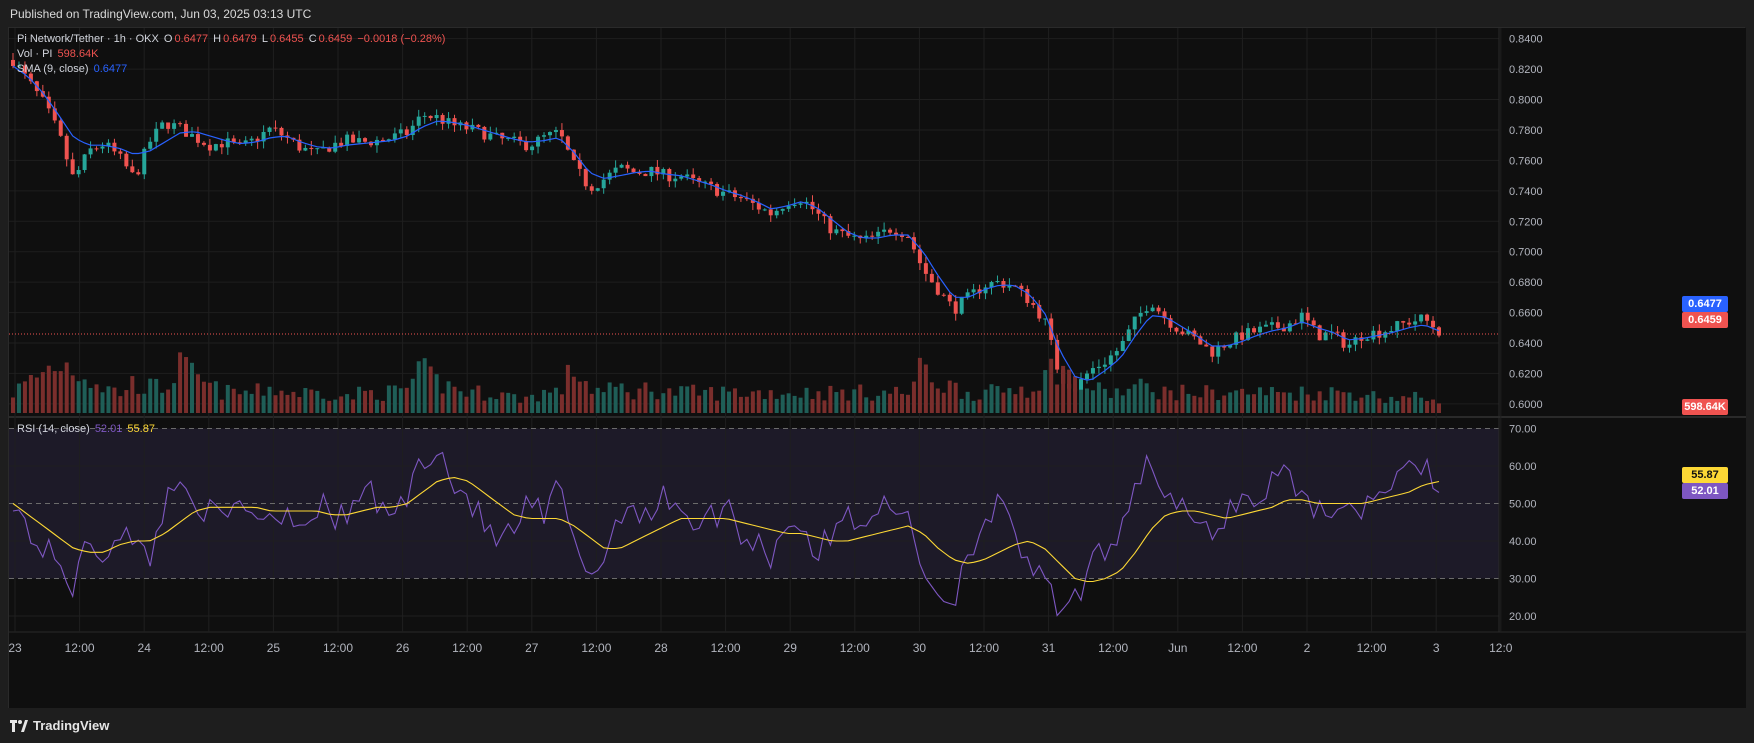 The image size is (1754, 743). I want to click on time-axis-label: 12:0, so click(1501, 648).